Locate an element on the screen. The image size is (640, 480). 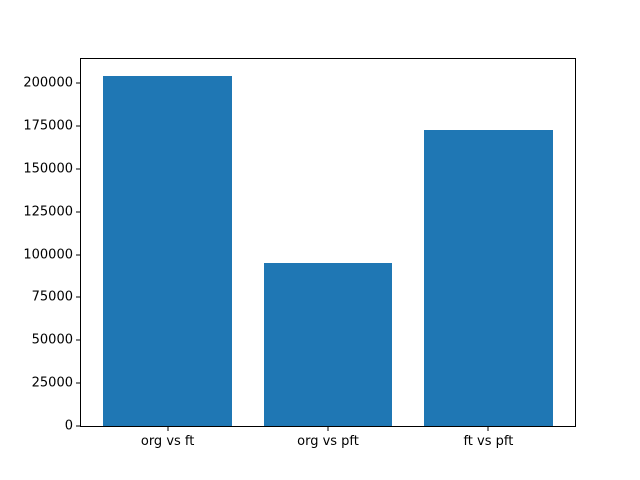
y-tick-label: 200000 is located at coordinates (48, 83).